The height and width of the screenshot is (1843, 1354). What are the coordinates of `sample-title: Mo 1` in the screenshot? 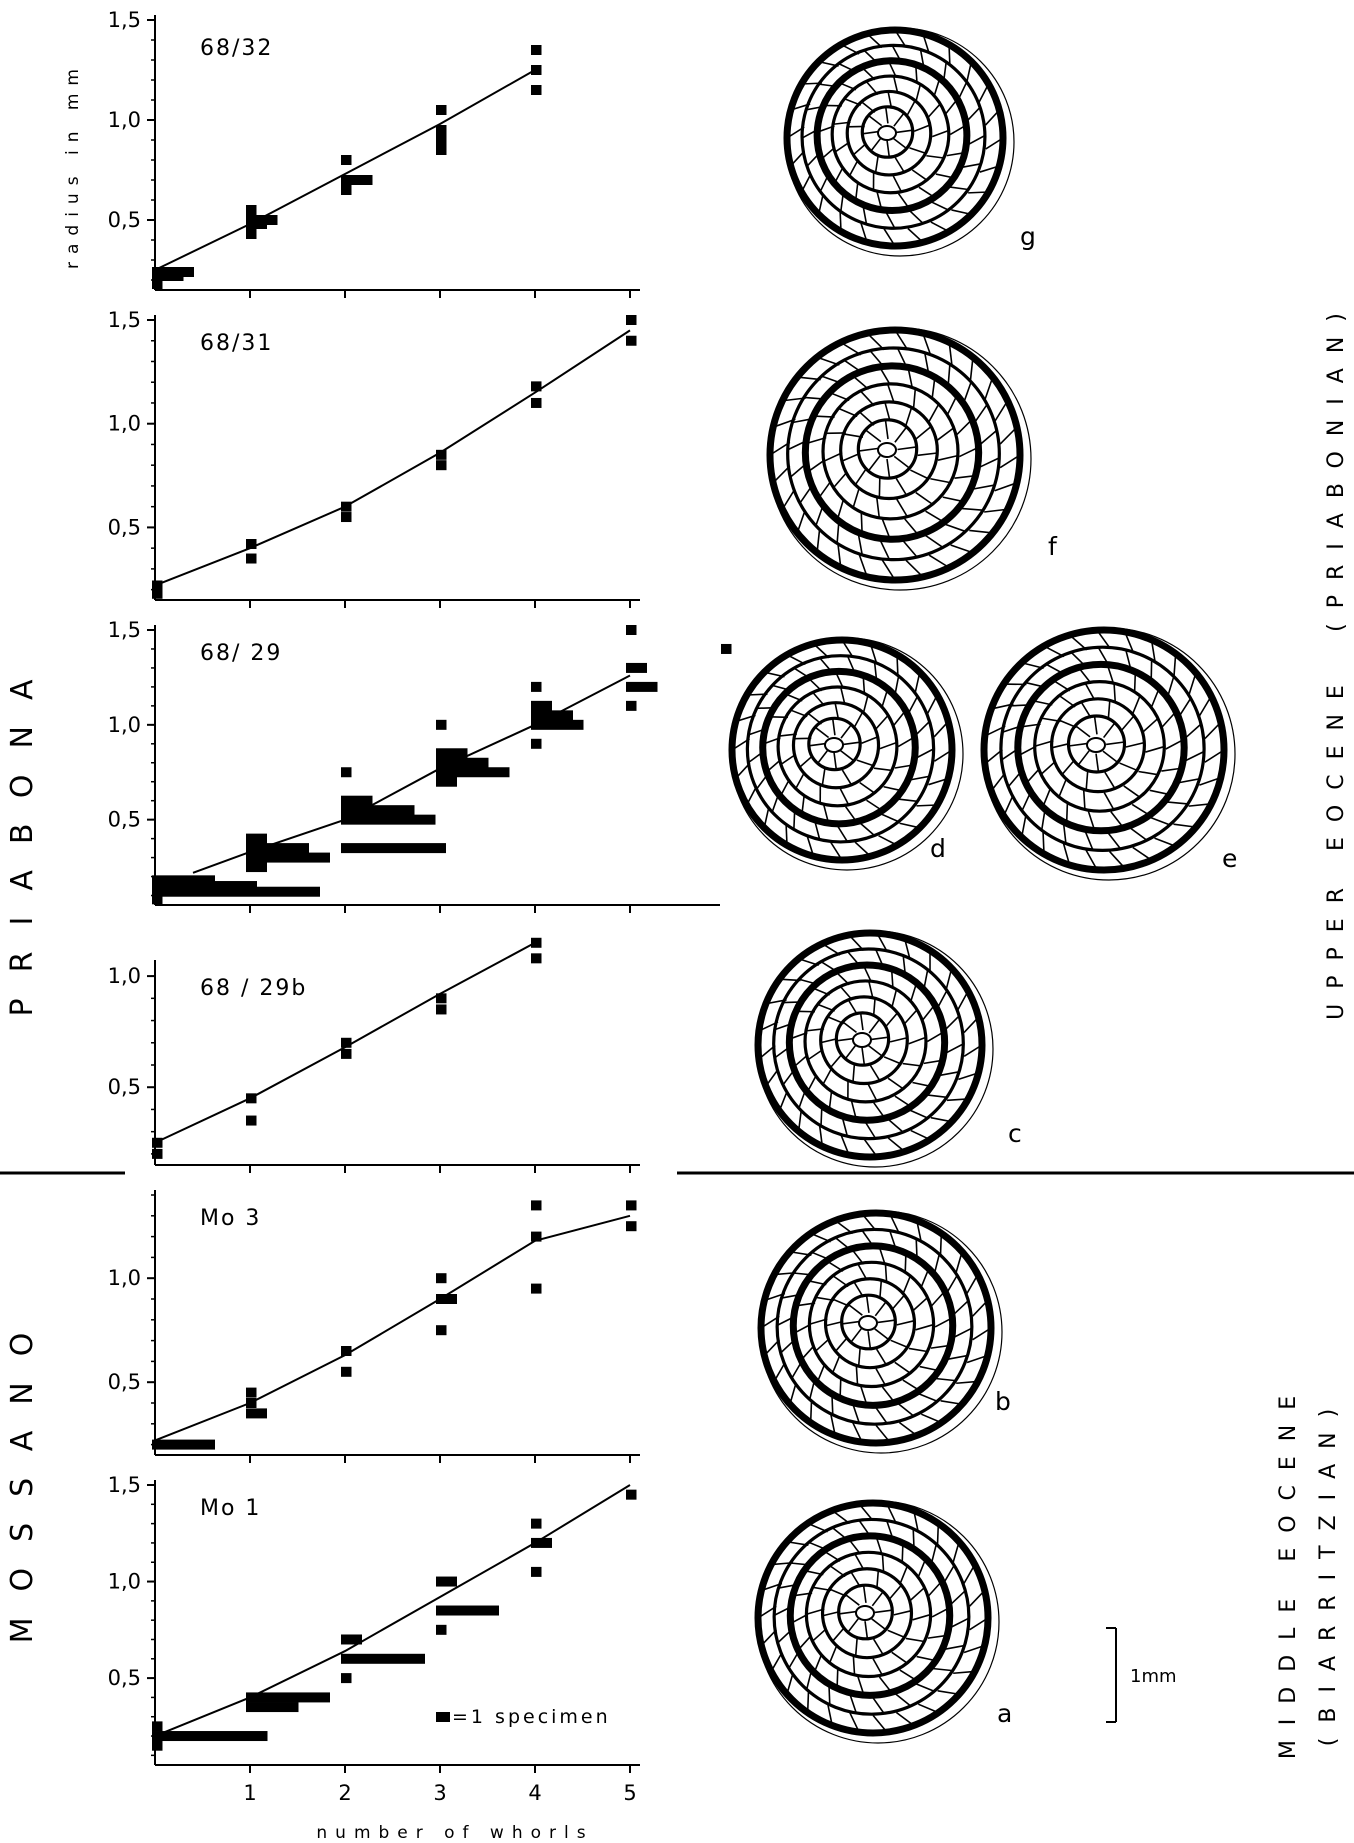 It's located at (230, 1508).